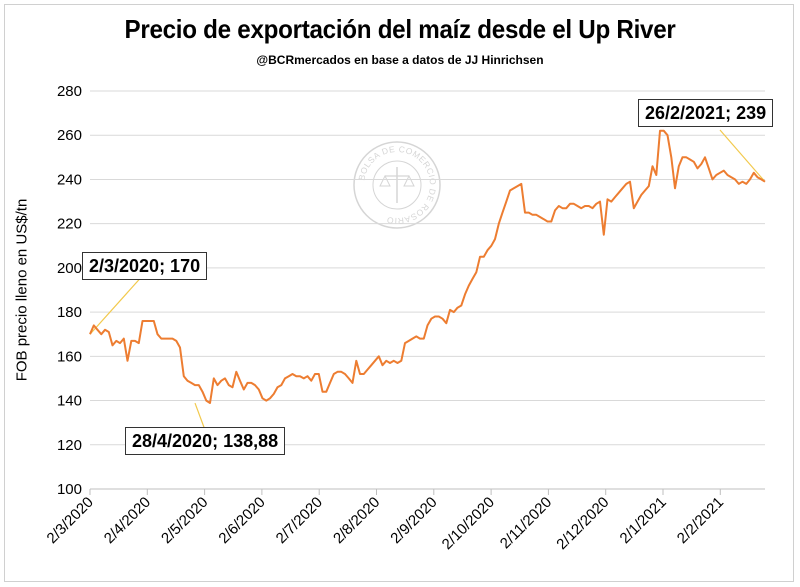  Describe the element at coordinates (700, 520) in the screenshot. I see `x-tick-label: 2/2/2021` at that location.